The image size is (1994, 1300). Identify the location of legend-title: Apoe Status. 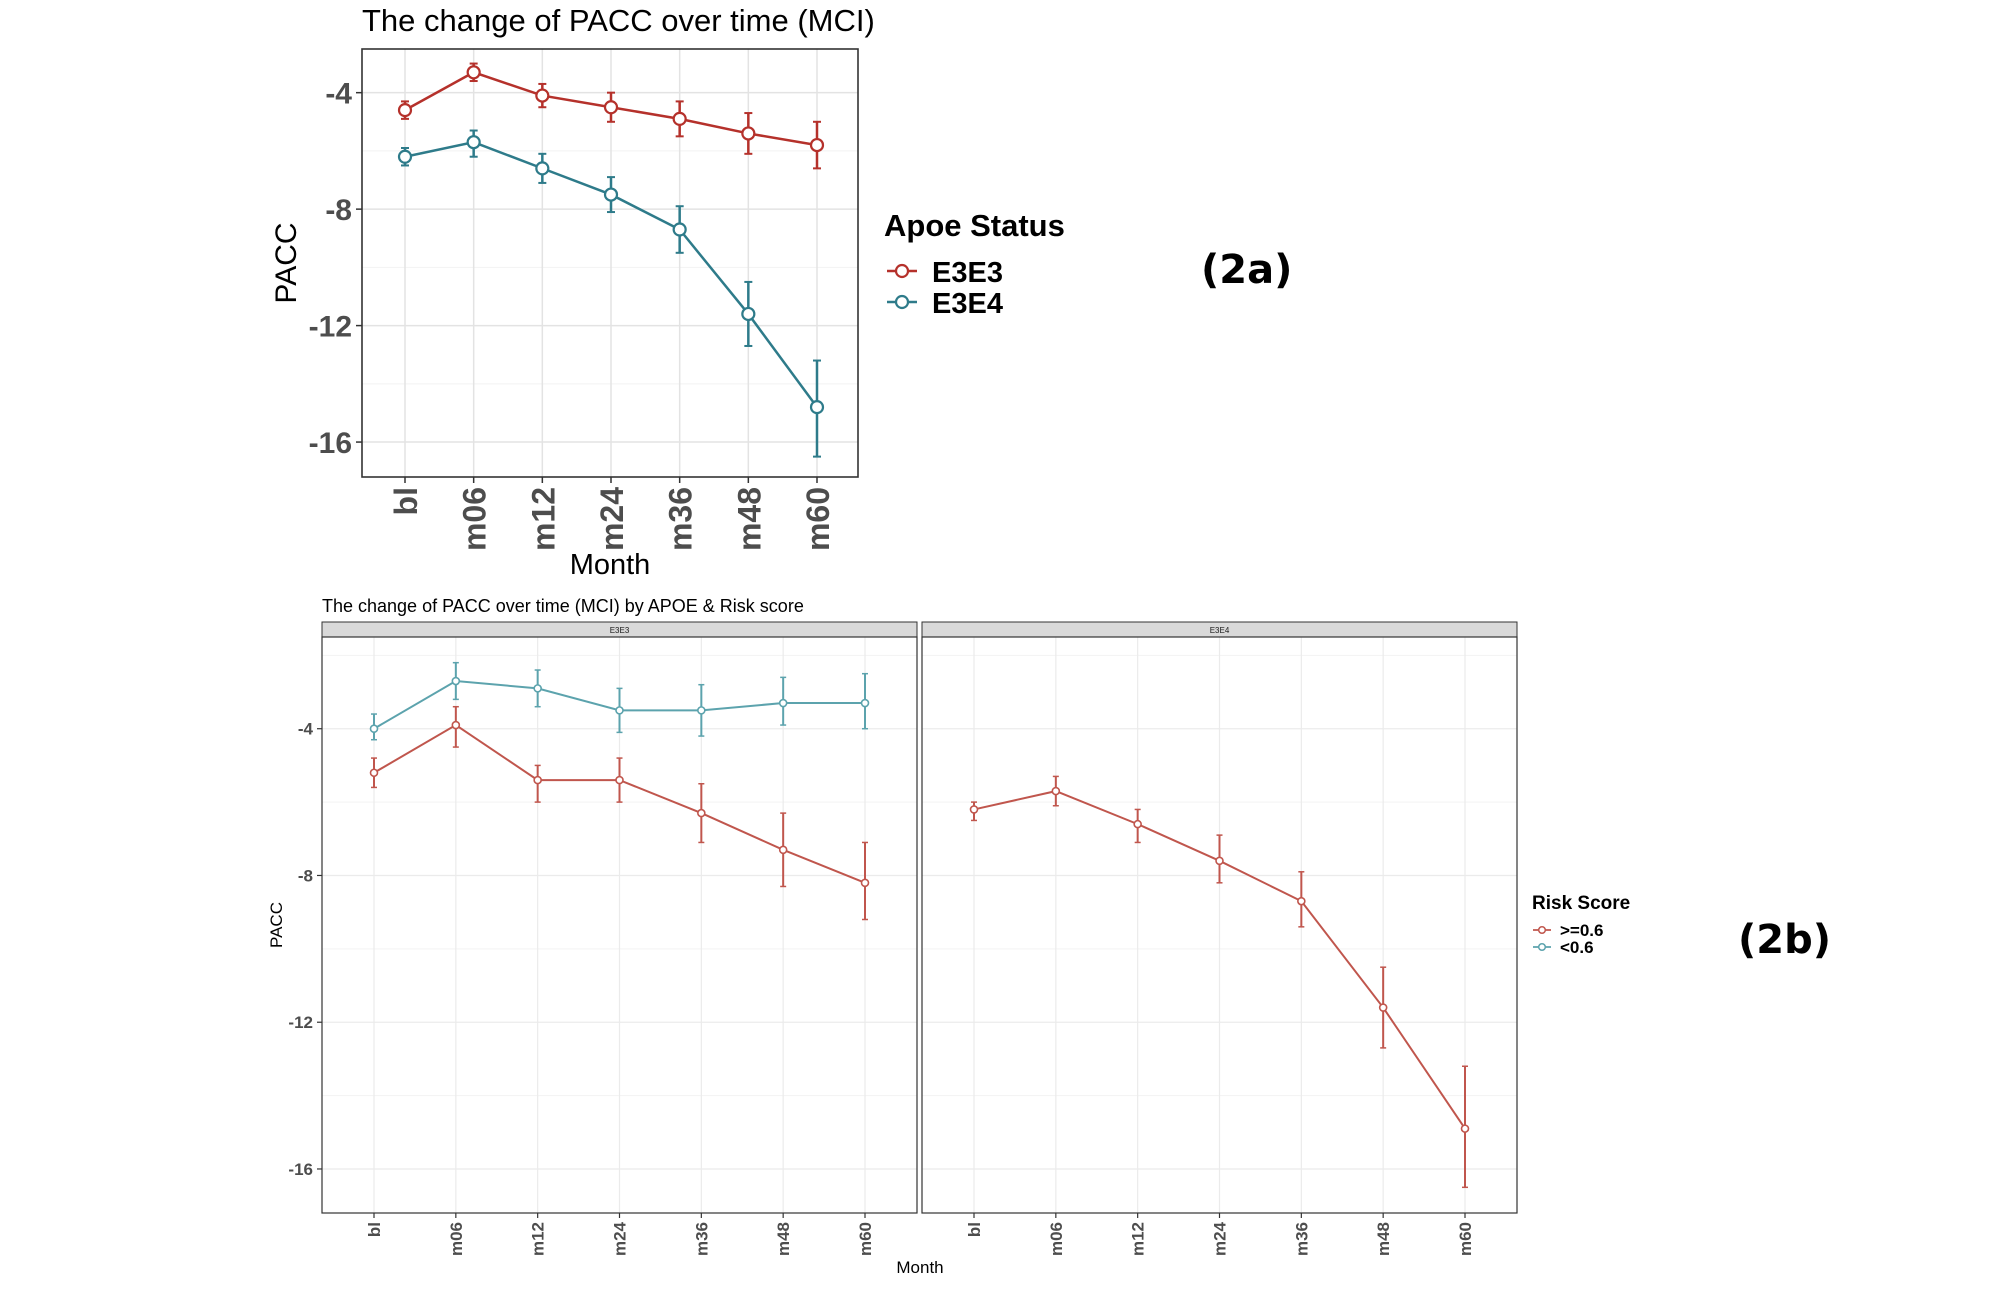
(974, 225).